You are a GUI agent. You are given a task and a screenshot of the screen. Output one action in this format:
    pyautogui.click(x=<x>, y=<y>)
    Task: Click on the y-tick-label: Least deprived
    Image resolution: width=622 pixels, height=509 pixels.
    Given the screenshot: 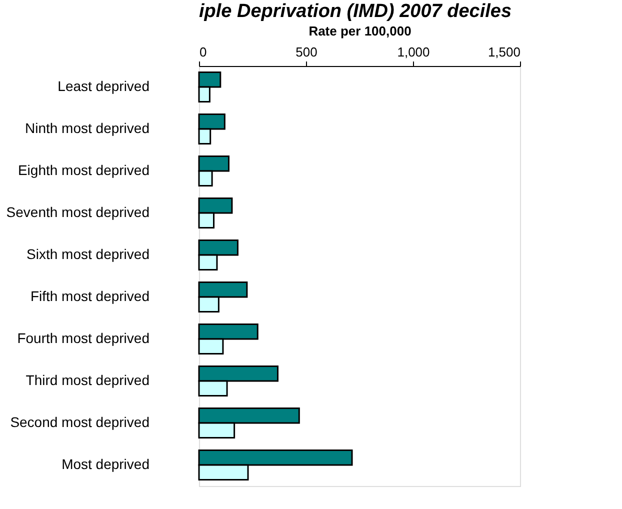 What is the action you would take?
    pyautogui.click(x=104, y=86)
    